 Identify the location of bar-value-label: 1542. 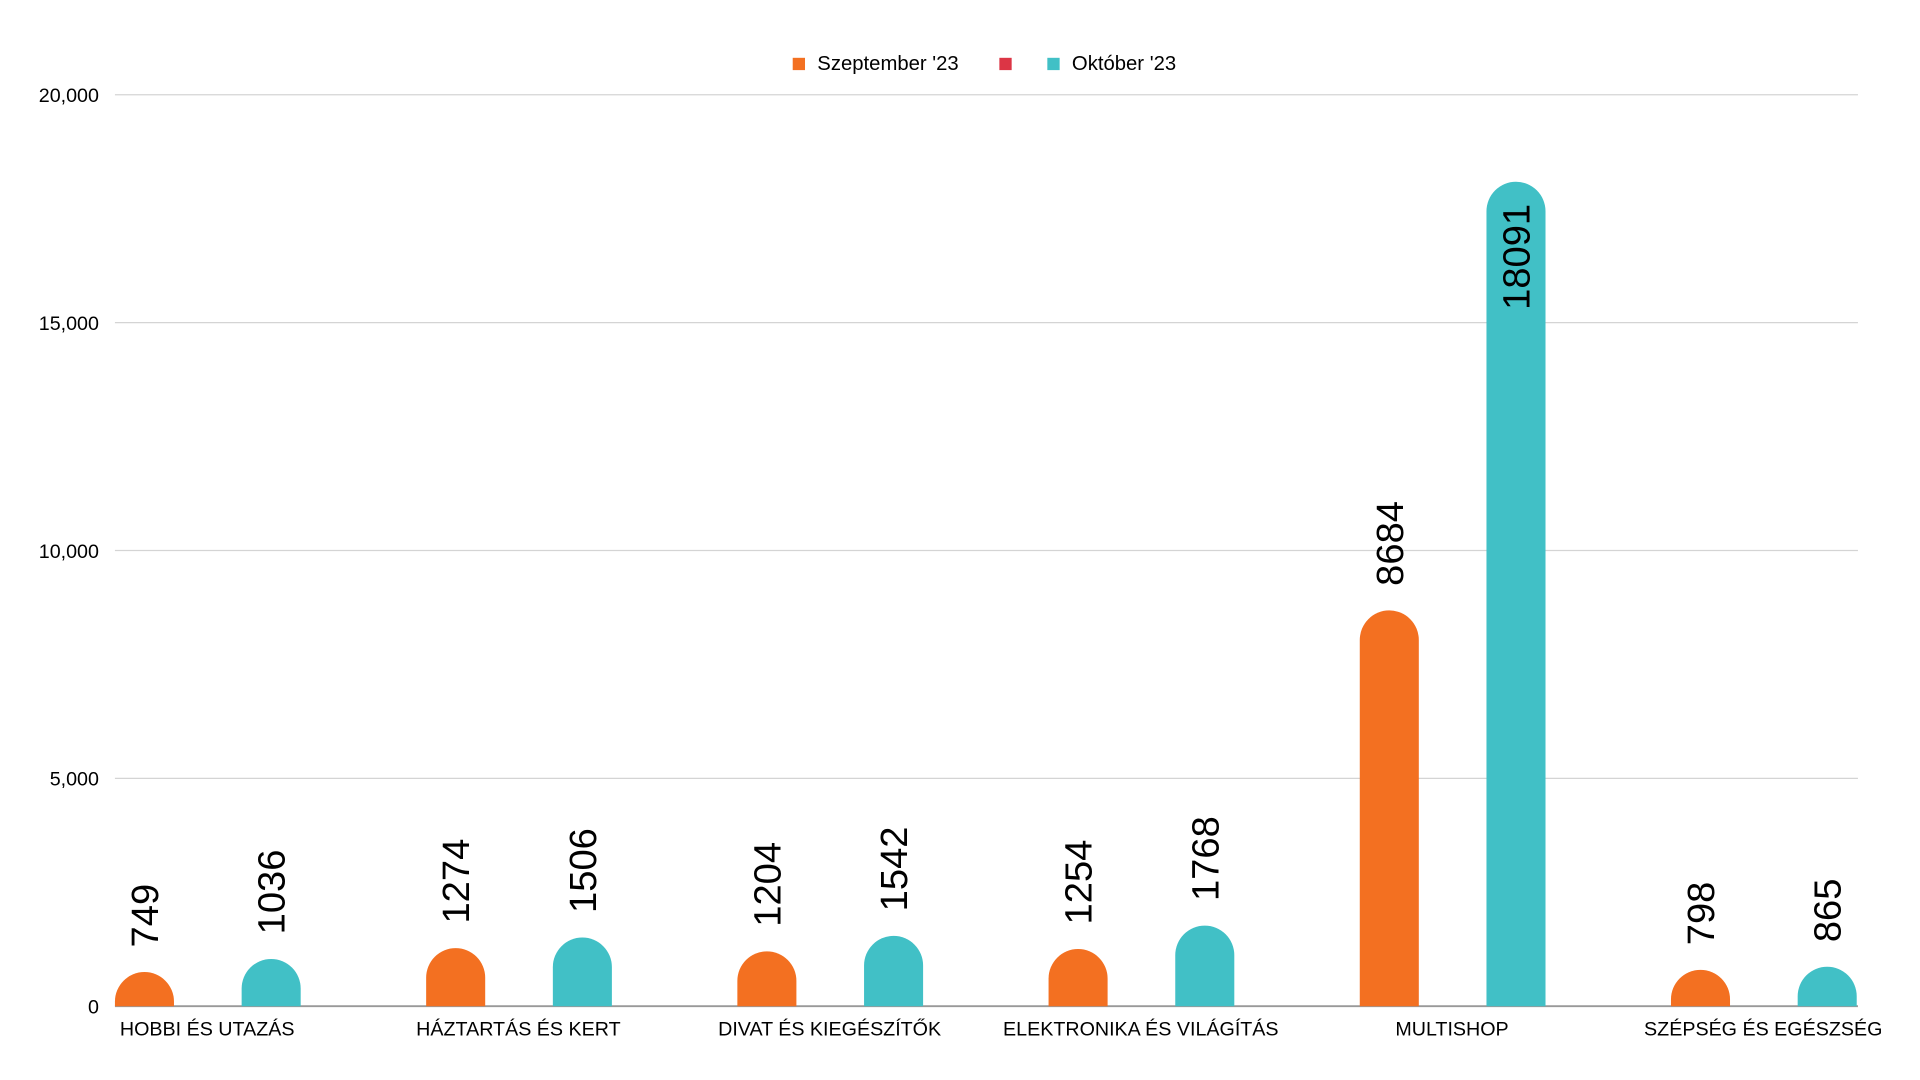
(894, 868).